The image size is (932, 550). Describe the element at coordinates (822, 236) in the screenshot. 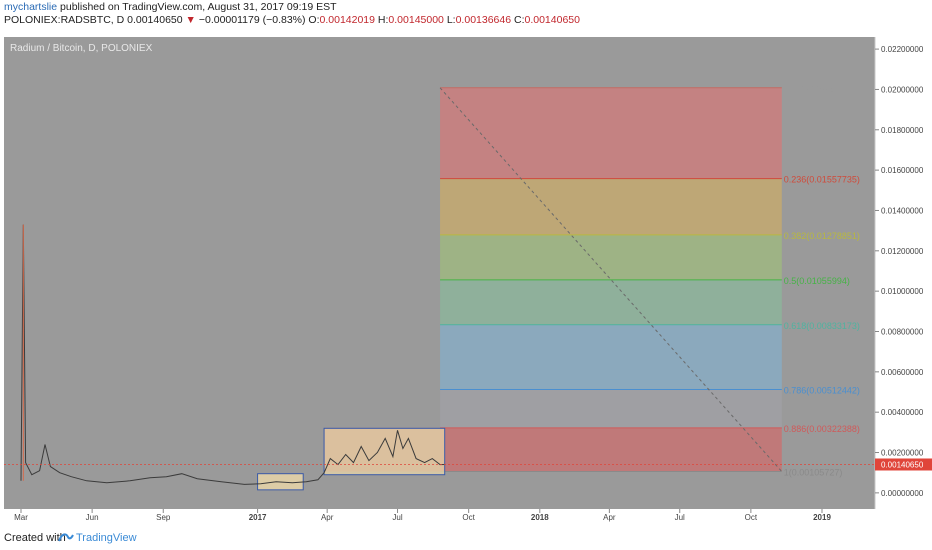

I see `fib-level-label: 0.382(0.01278851)` at that location.